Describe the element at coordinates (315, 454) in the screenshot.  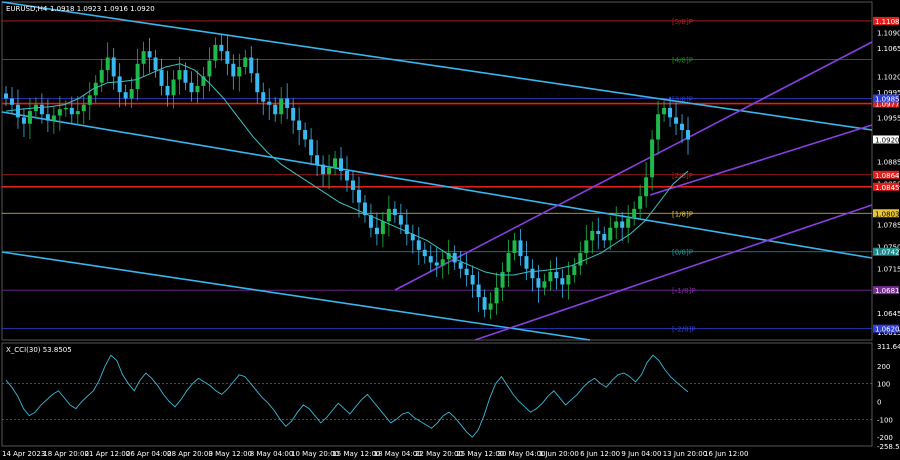
I see `time-tick-7: 10 May 20:00` at that location.